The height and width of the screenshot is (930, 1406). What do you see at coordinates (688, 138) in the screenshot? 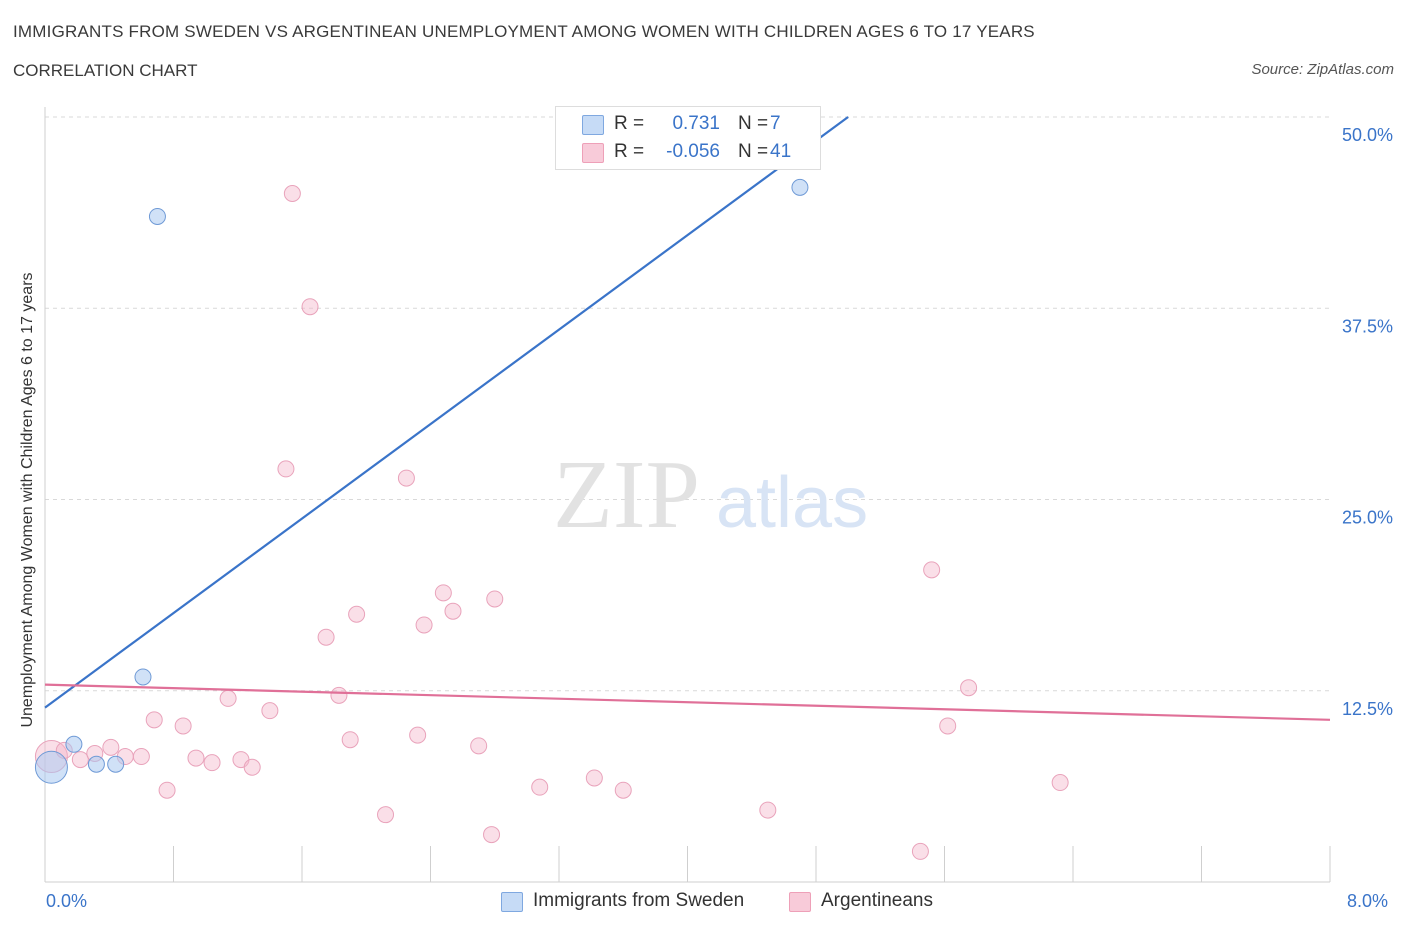
I see `correlation-legend: R = 0.731 N = 7 R = -0.056 N = 41` at bounding box center [688, 138].